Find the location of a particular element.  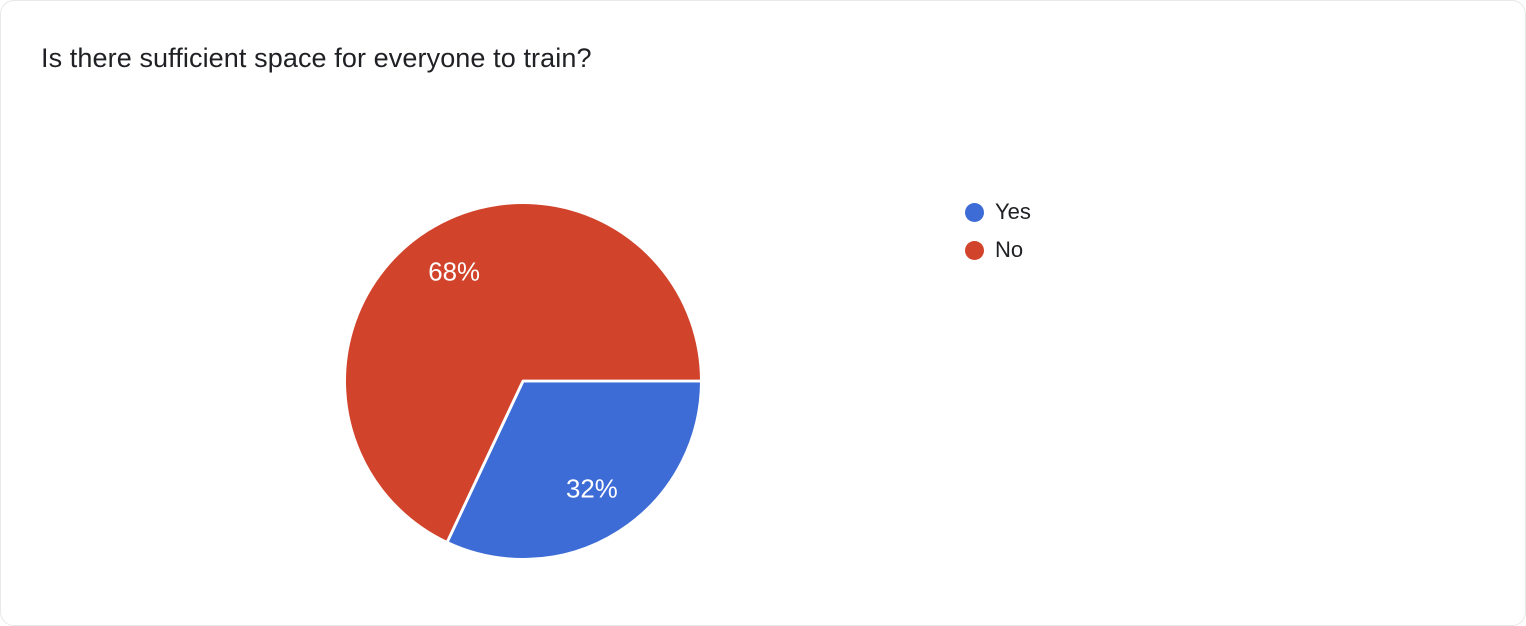

legend: Yes No is located at coordinates (998, 231).